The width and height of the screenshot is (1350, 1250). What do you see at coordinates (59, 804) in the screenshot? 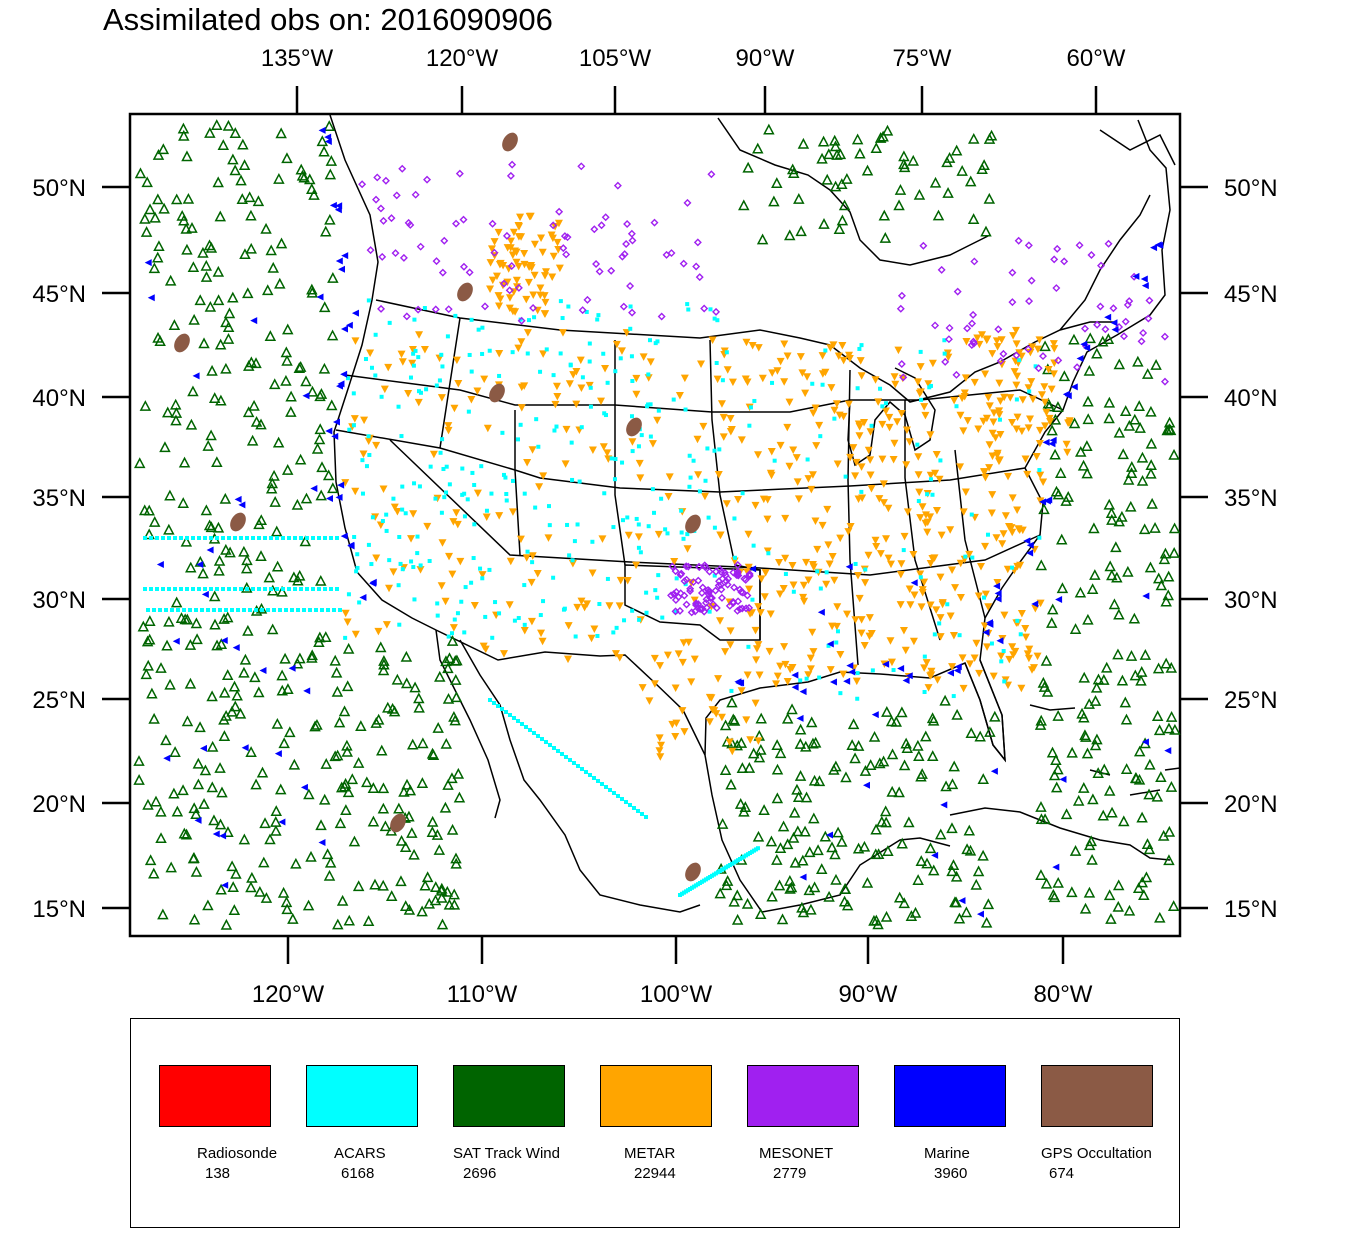
I see `left-lat-label: 20°N` at bounding box center [59, 804].